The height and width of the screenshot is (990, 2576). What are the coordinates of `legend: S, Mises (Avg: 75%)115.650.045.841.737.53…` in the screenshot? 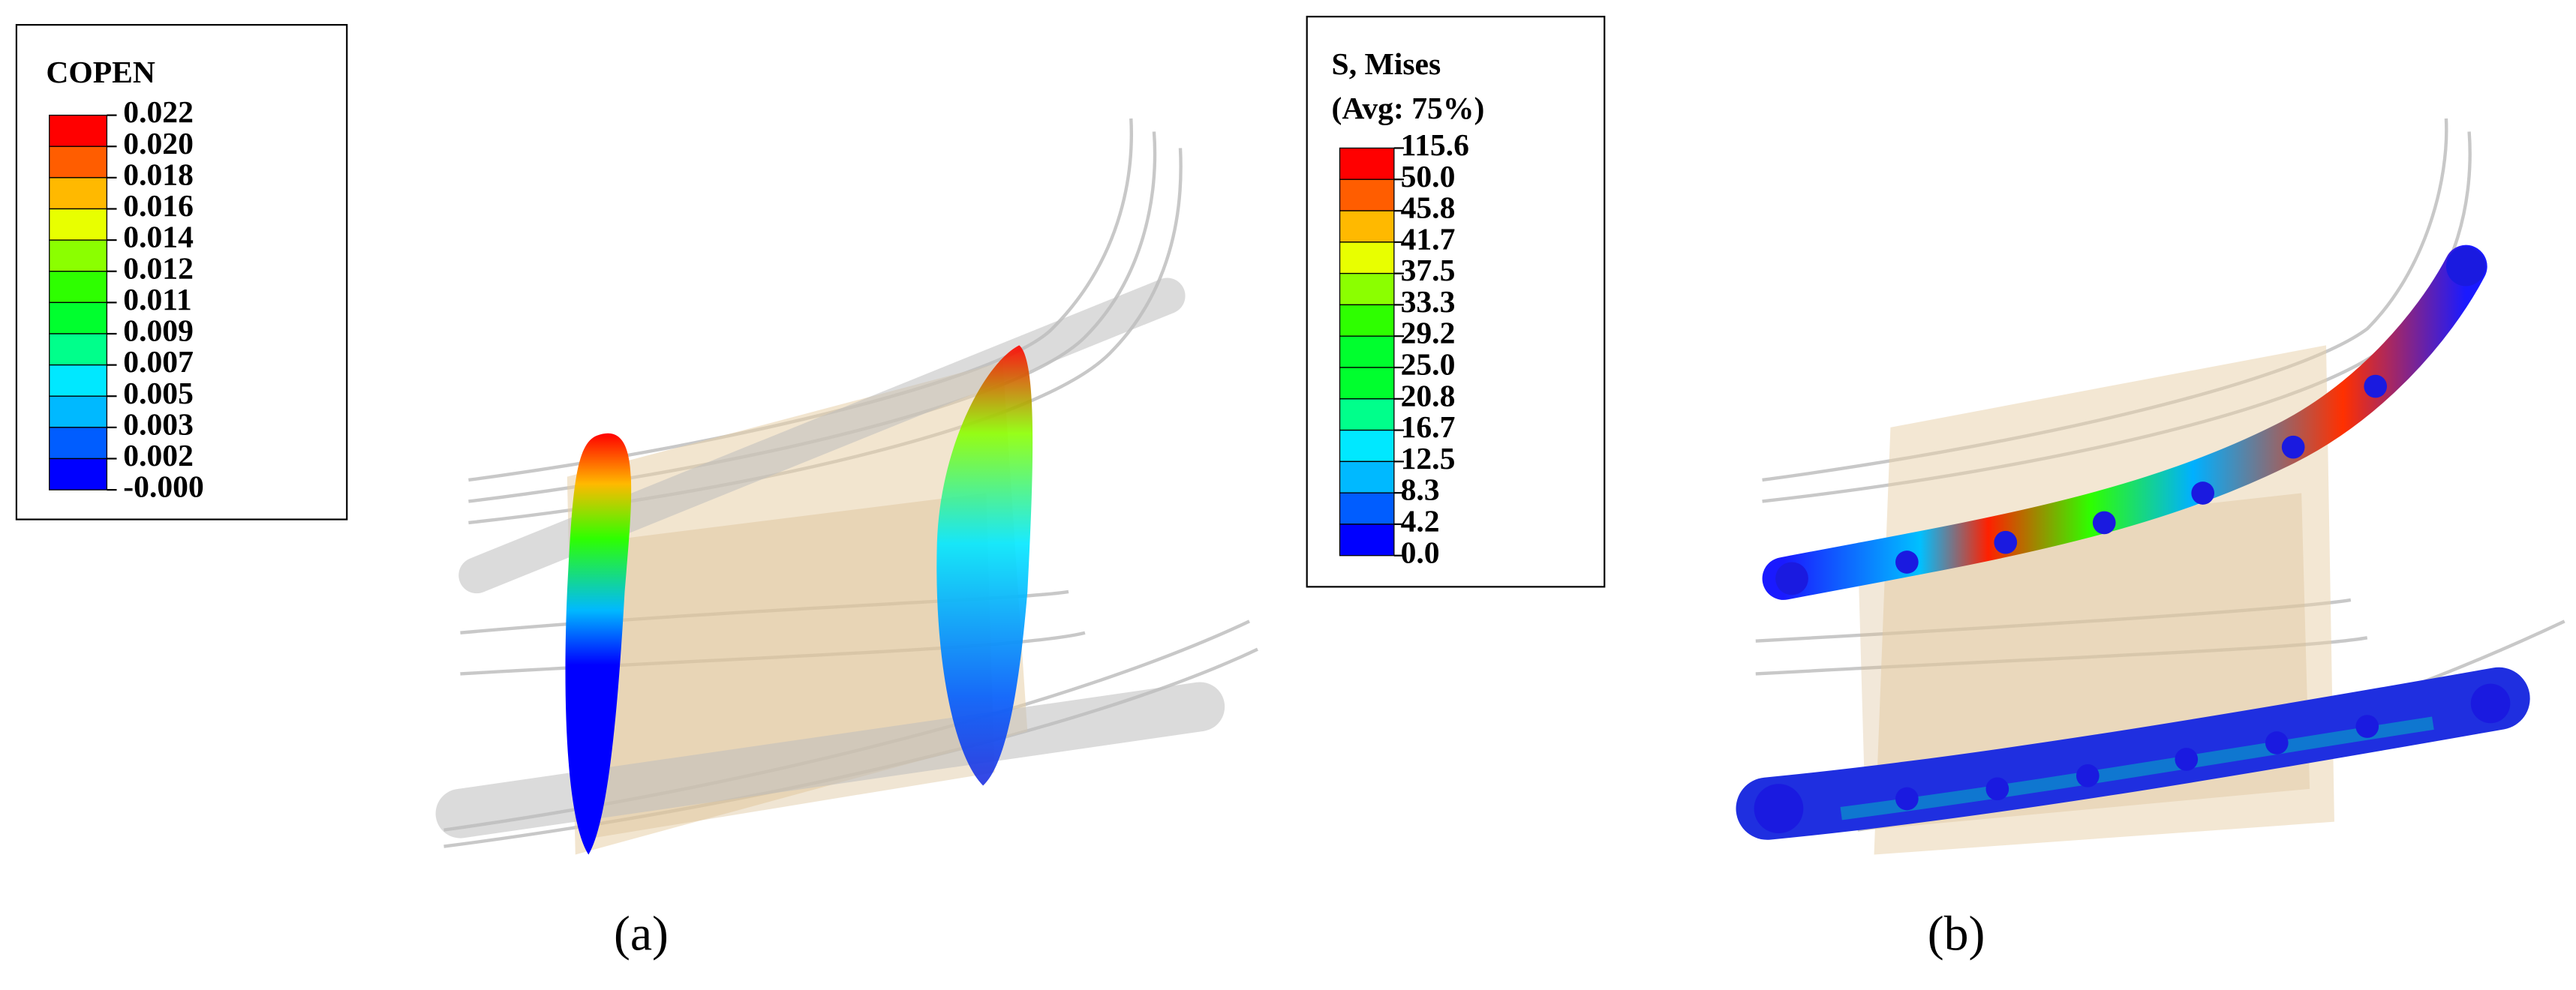 It's located at (1456, 302).